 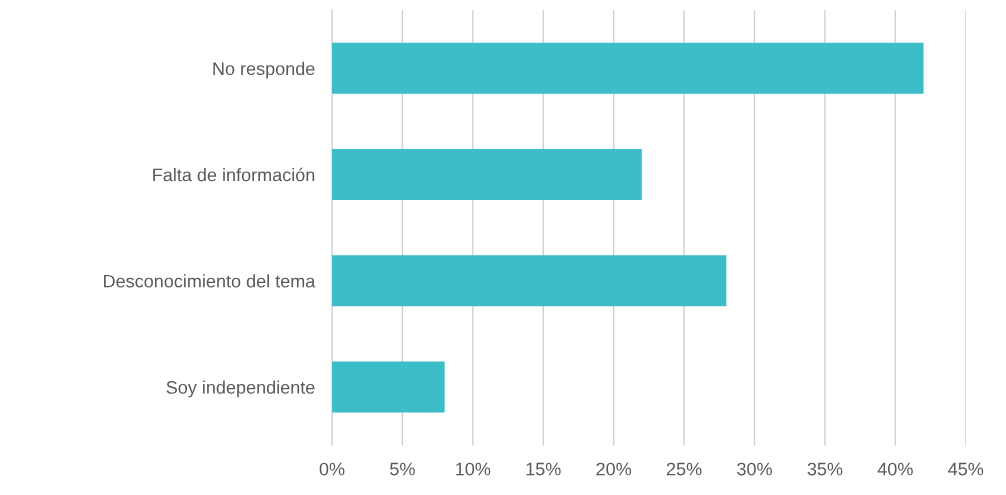 What do you see at coordinates (614, 469) in the screenshot?
I see `x-tick-label: 20%` at bounding box center [614, 469].